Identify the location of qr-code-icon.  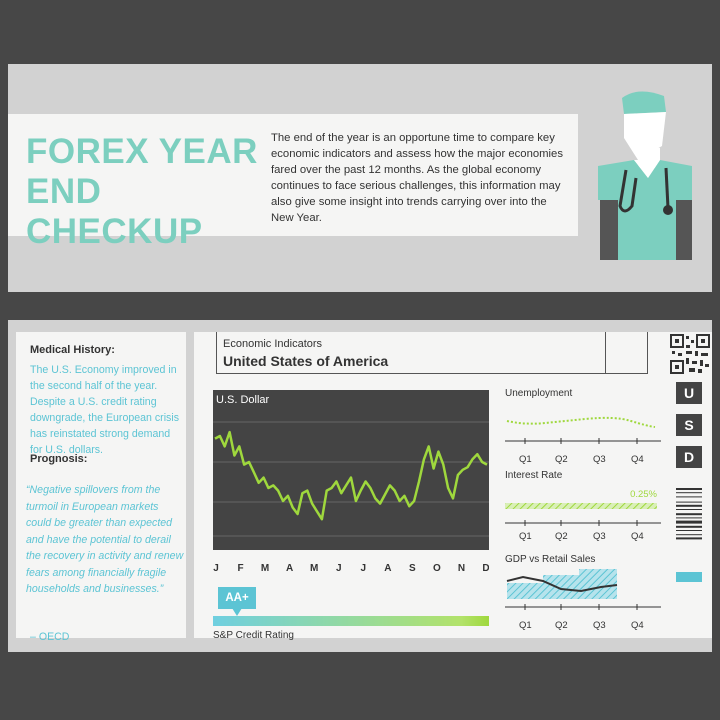
(690, 354).